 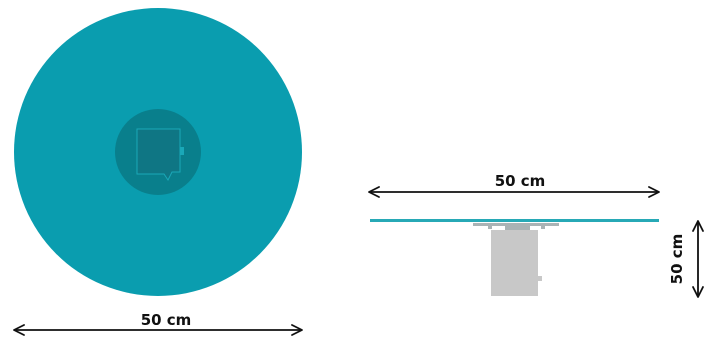 I want to click on column-collar, so click(x=517, y=227).